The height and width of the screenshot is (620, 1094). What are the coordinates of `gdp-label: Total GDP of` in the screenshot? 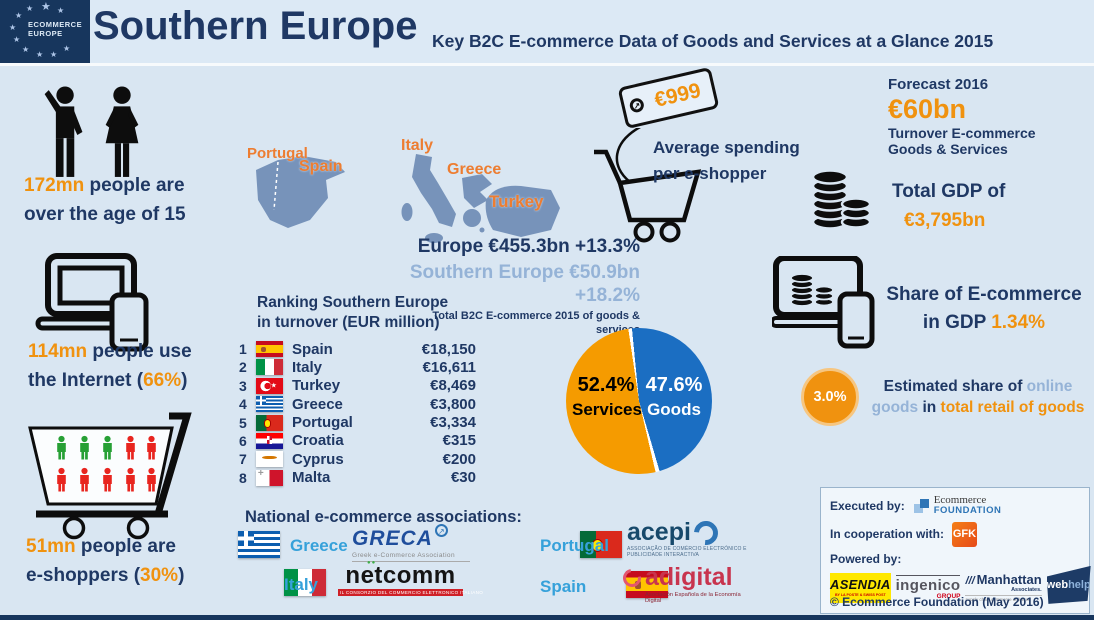 It's located at (949, 191).